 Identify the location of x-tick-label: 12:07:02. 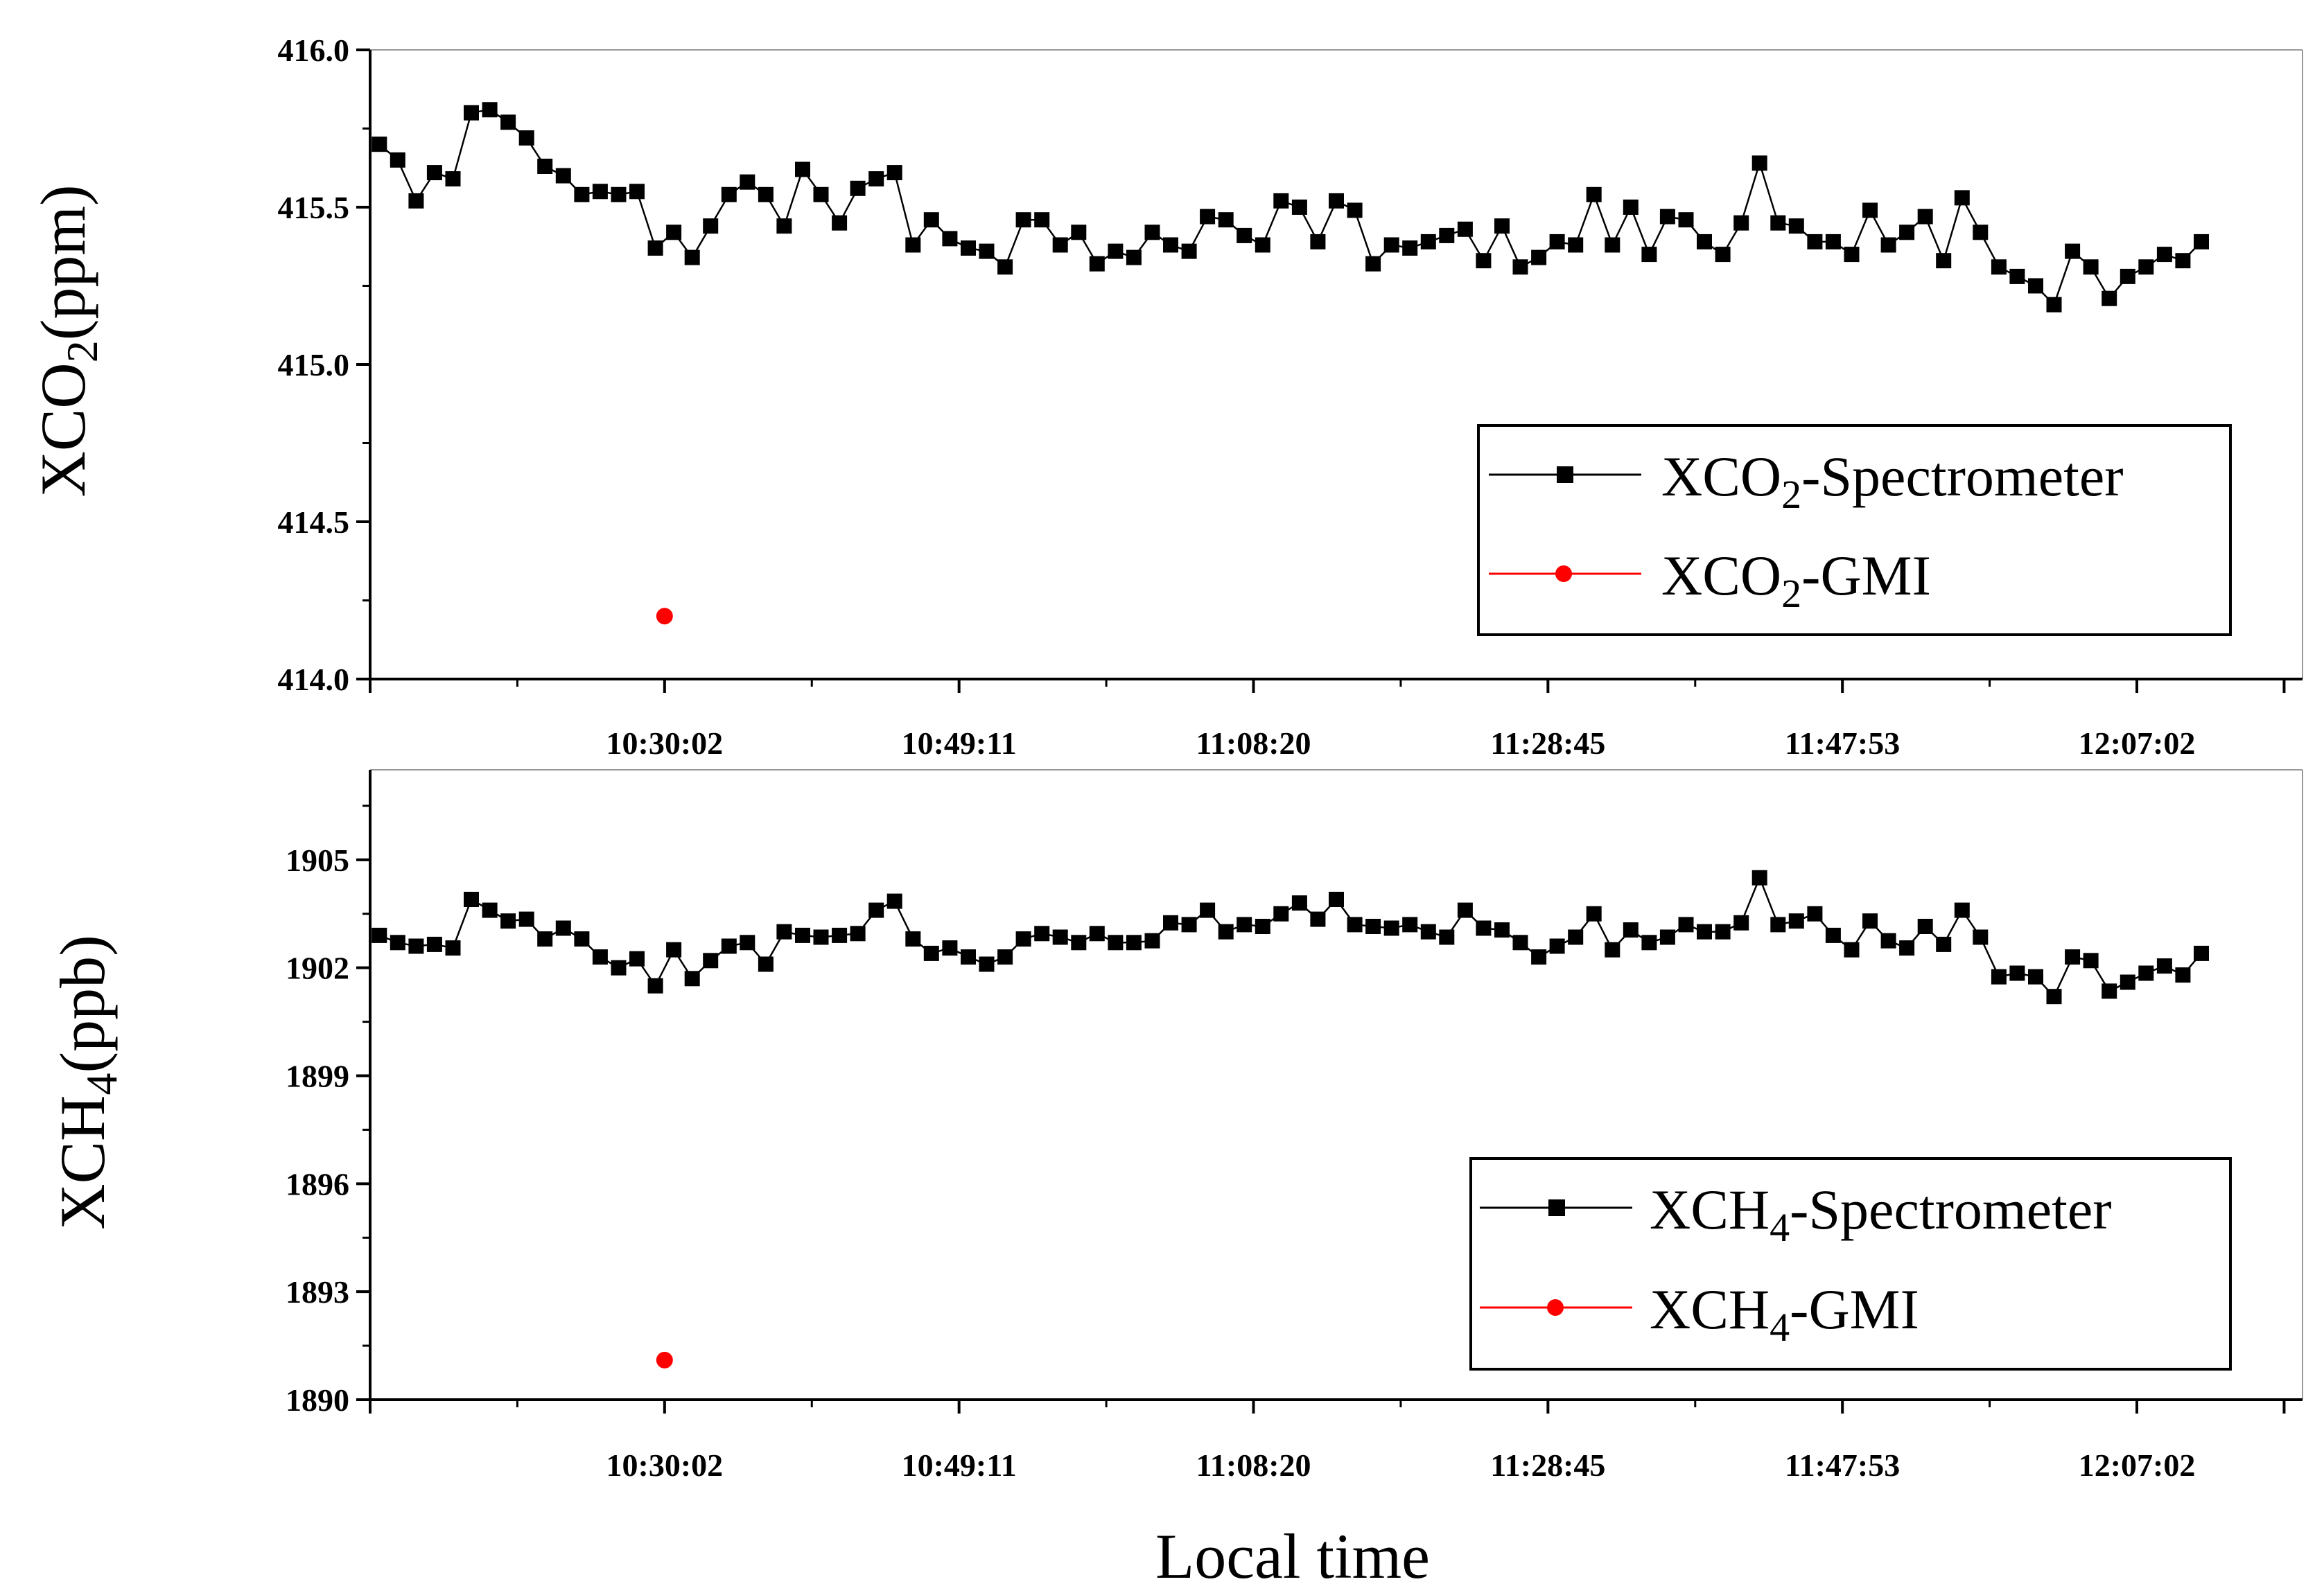
(2137, 1465).